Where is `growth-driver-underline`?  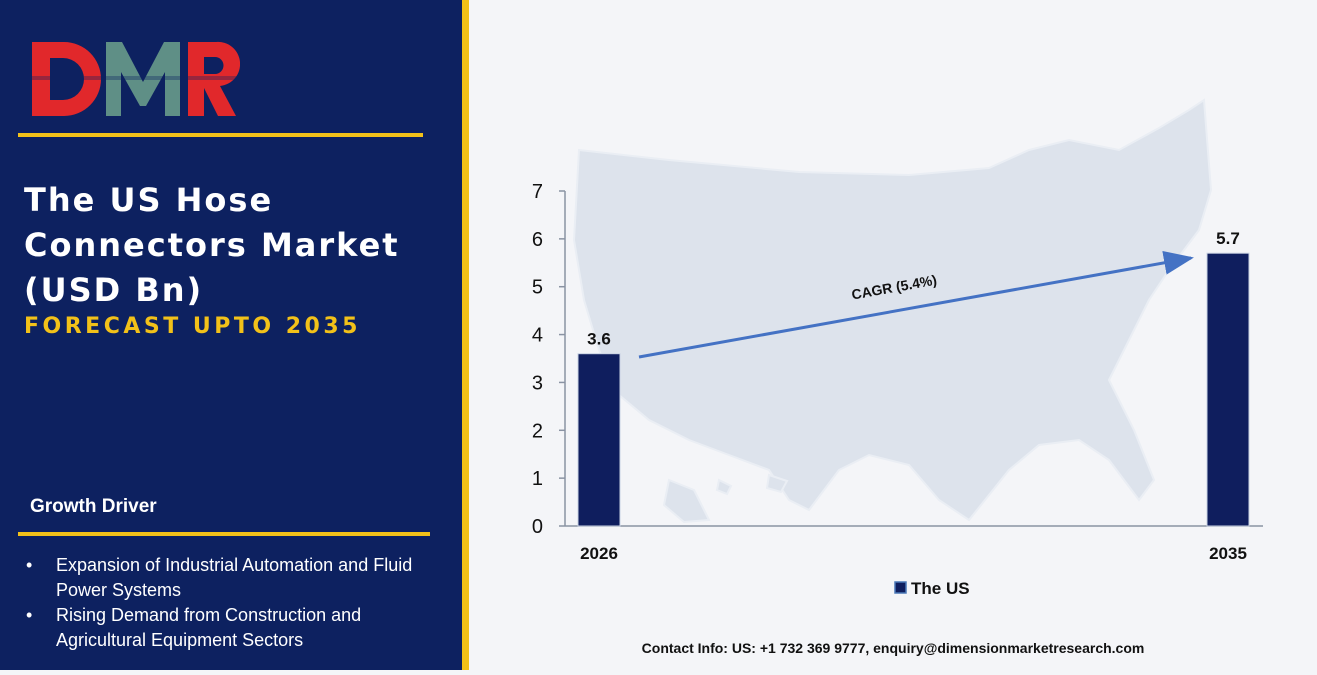
growth-driver-underline is located at coordinates (224, 534).